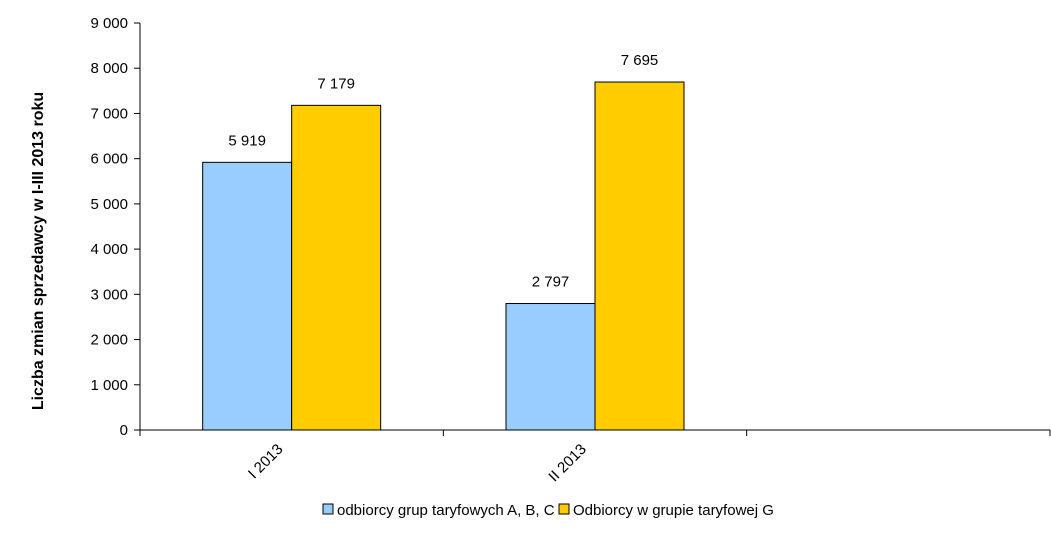 The width and height of the screenshot is (1051, 543). I want to click on data-label: 2 797, so click(551, 282).